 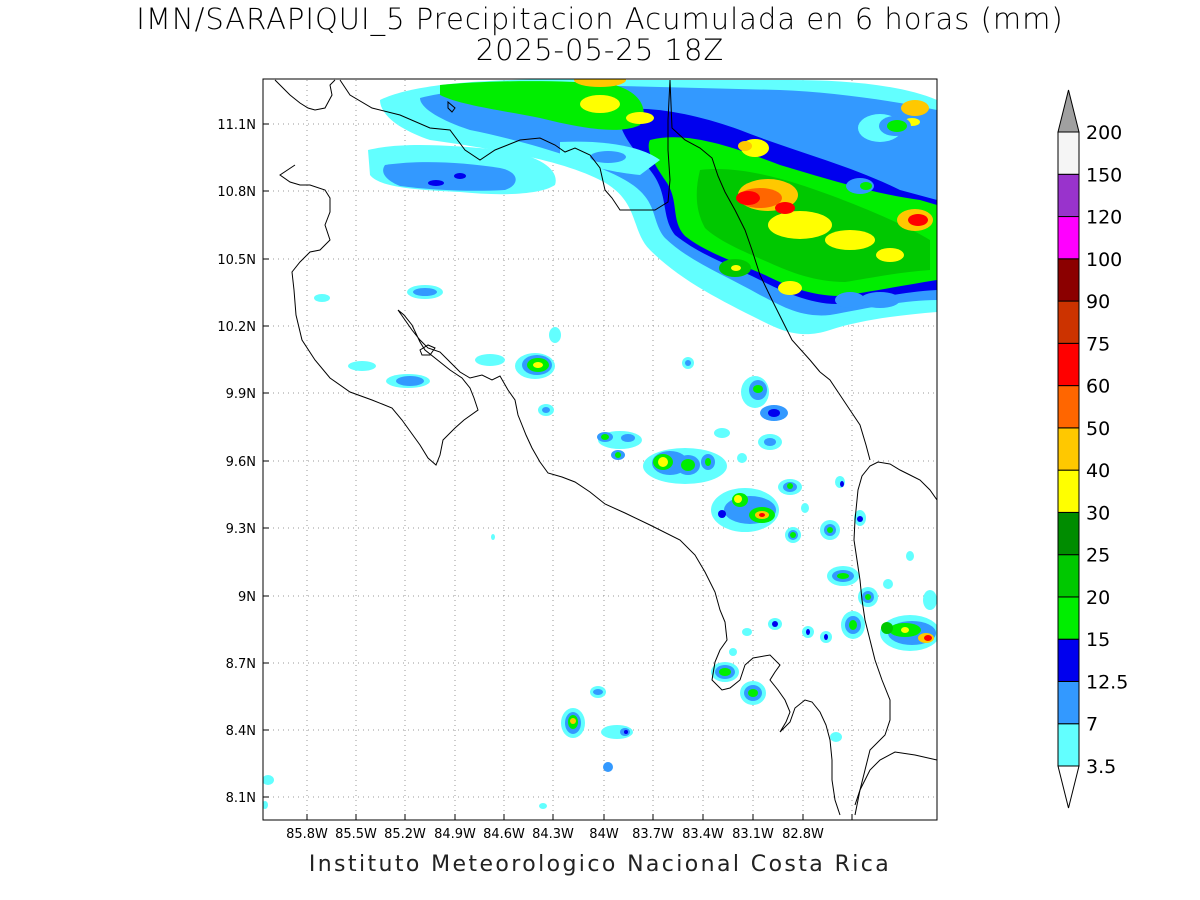 What do you see at coordinates (1098, 387) in the screenshot?
I see `colorbar-label: 60` at bounding box center [1098, 387].